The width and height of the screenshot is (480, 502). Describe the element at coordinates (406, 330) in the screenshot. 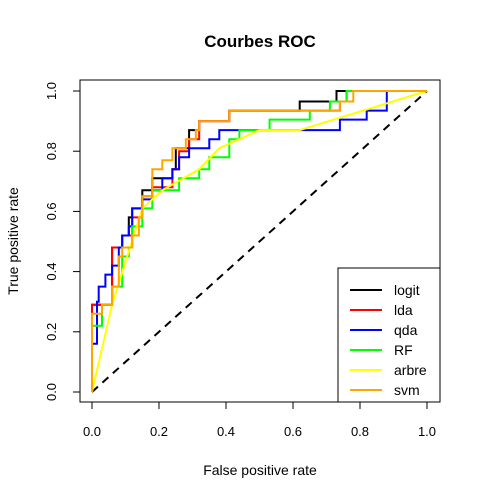

I see `legend-label-qda: qda` at that location.